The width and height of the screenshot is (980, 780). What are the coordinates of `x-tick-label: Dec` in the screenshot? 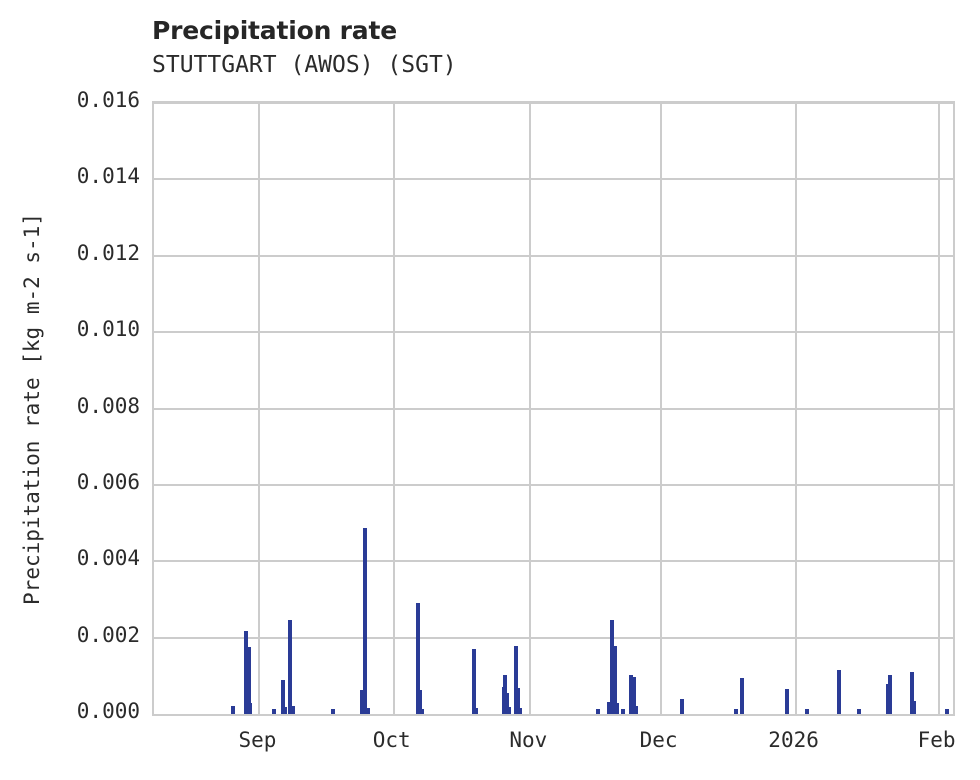 It's located at (658, 740).